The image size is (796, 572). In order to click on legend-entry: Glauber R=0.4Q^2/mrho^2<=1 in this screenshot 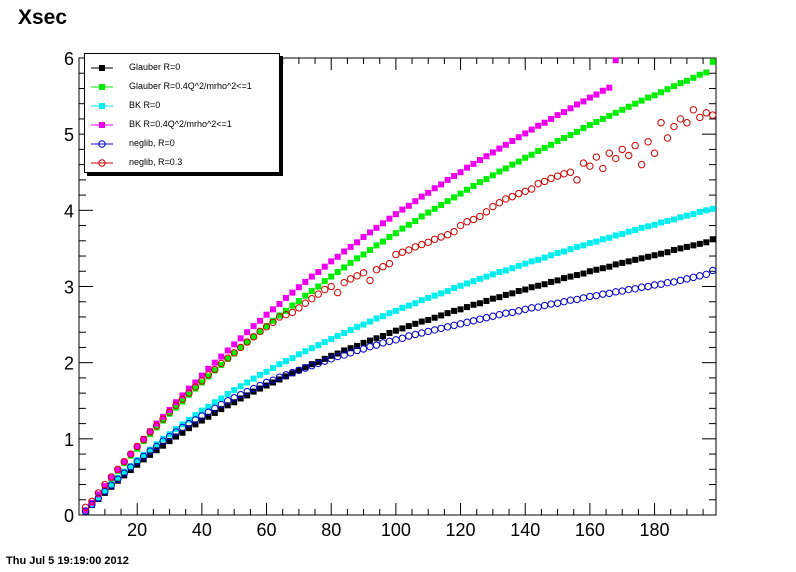, I will do `click(182, 87)`.